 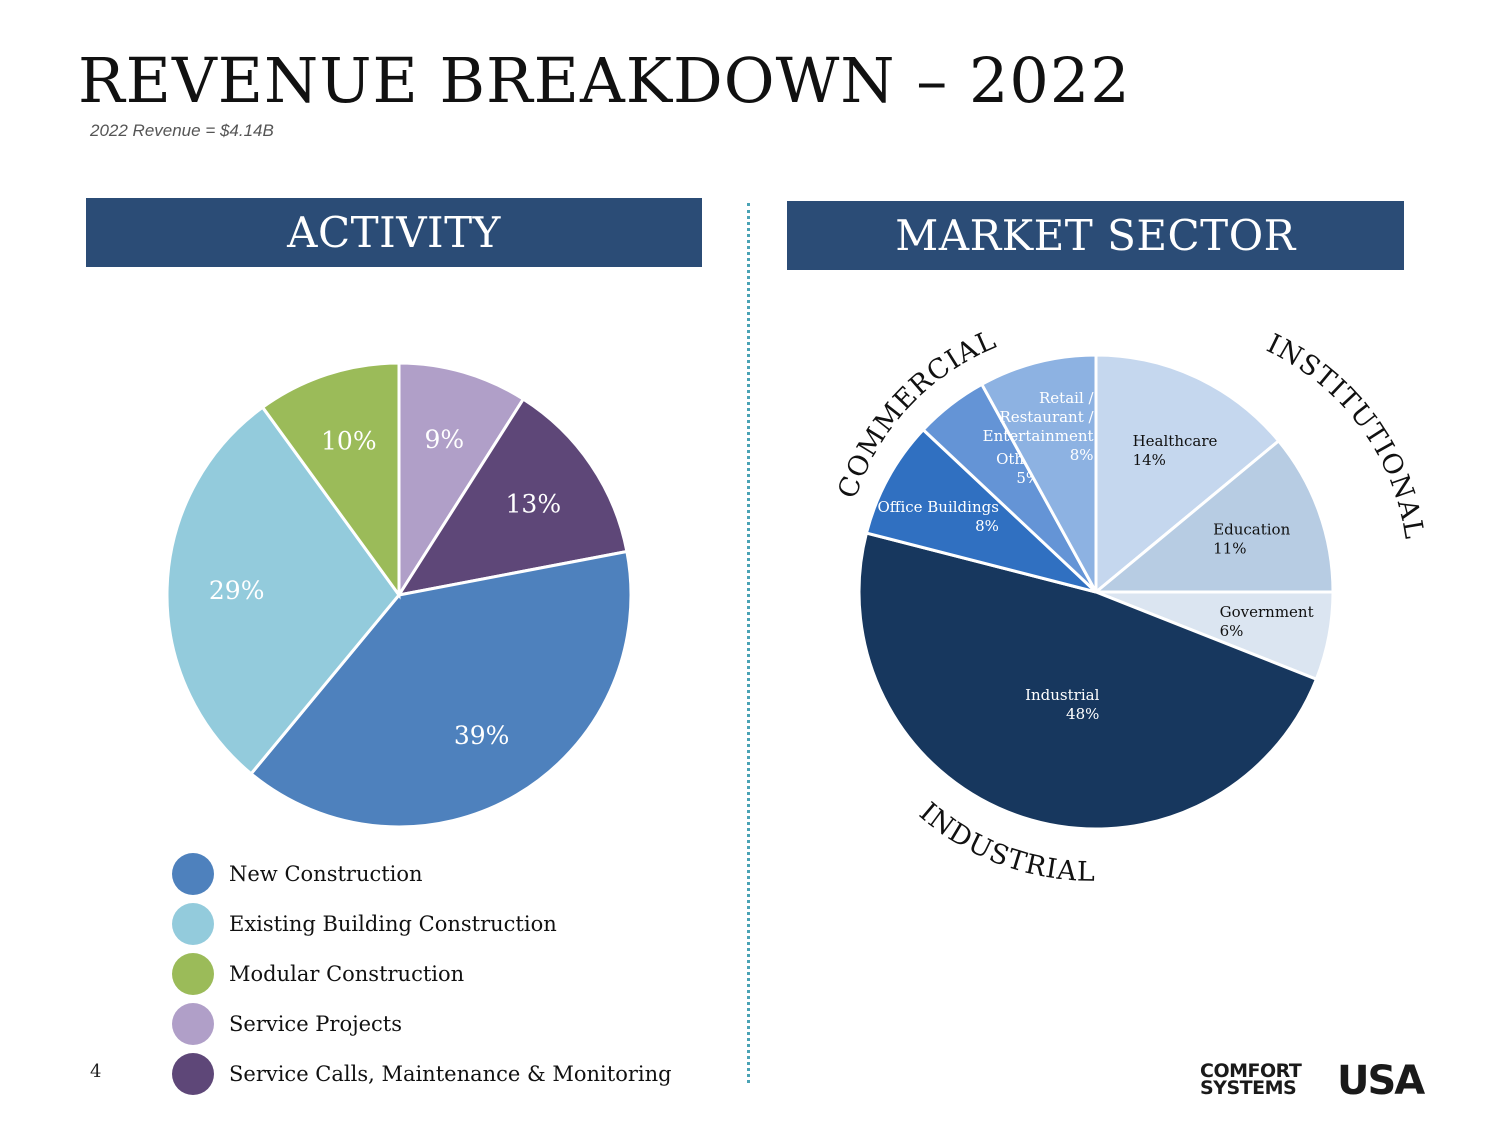 I want to click on page-number: 4, so click(x=96, y=1071).